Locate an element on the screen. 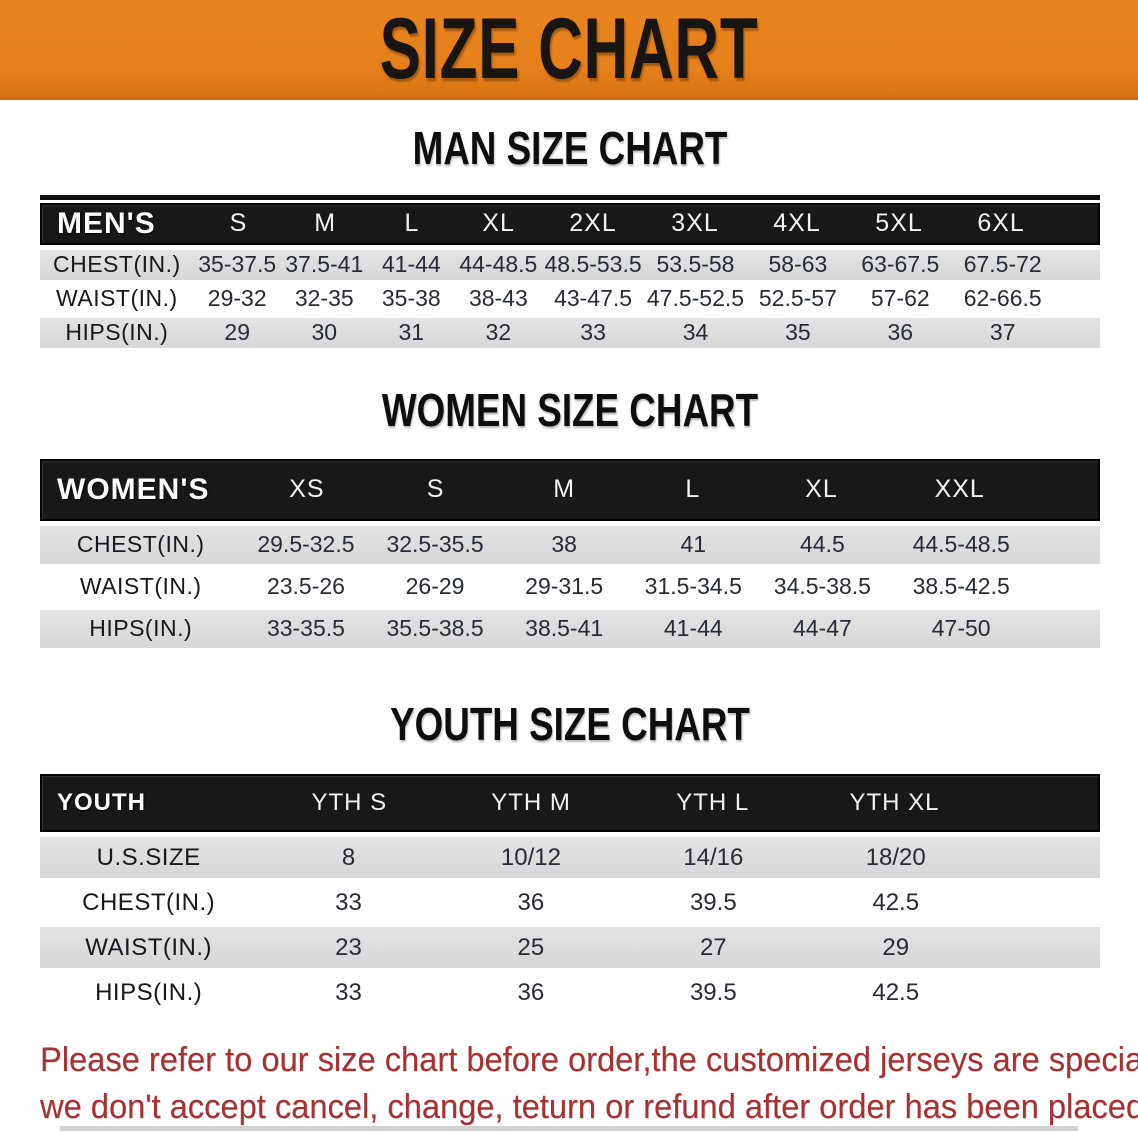 The width and height of the screenshot is (1138, 1132). size-cell: 38.5-41 is located at coordinates (564, 628).